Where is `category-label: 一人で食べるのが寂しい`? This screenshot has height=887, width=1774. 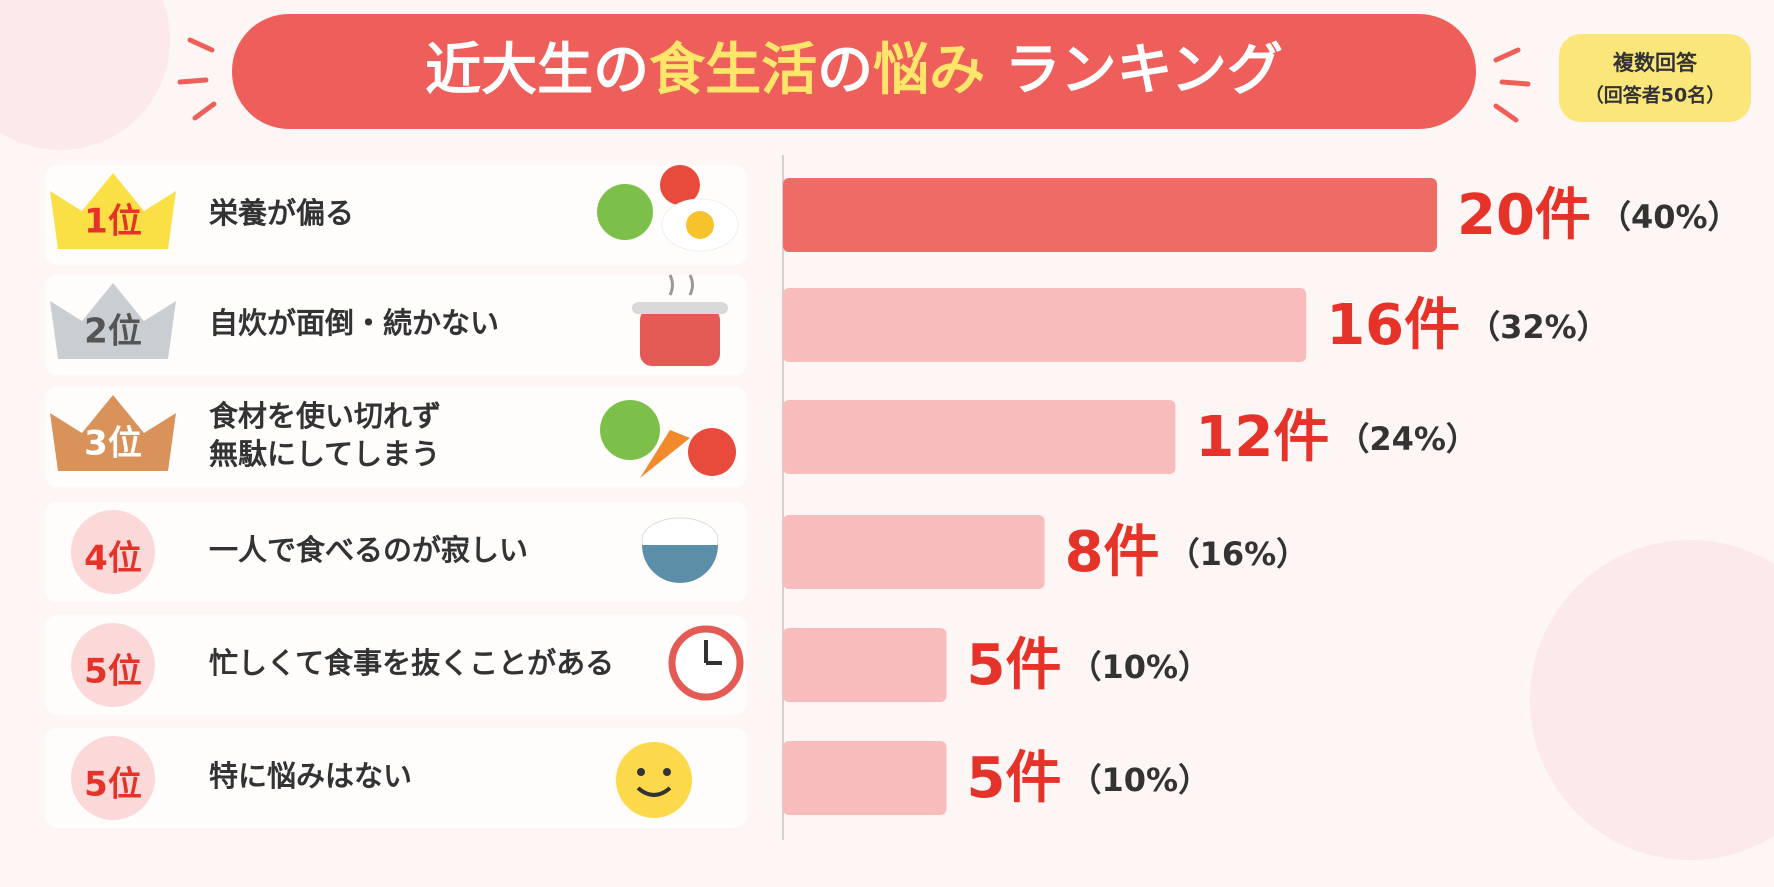 category-label: 一人で食べるのが寂しい is located at coordinates (368, 550).